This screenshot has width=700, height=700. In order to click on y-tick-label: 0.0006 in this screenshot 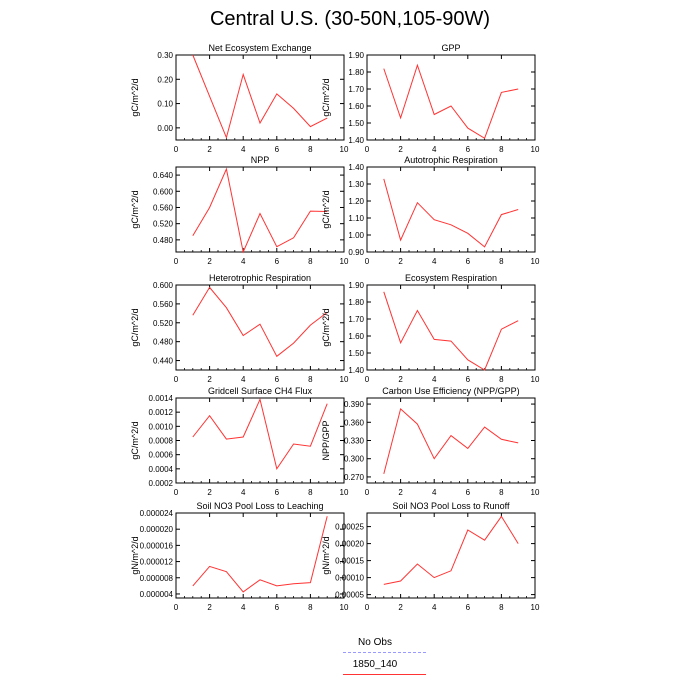, I will do `click(161, 455)`.